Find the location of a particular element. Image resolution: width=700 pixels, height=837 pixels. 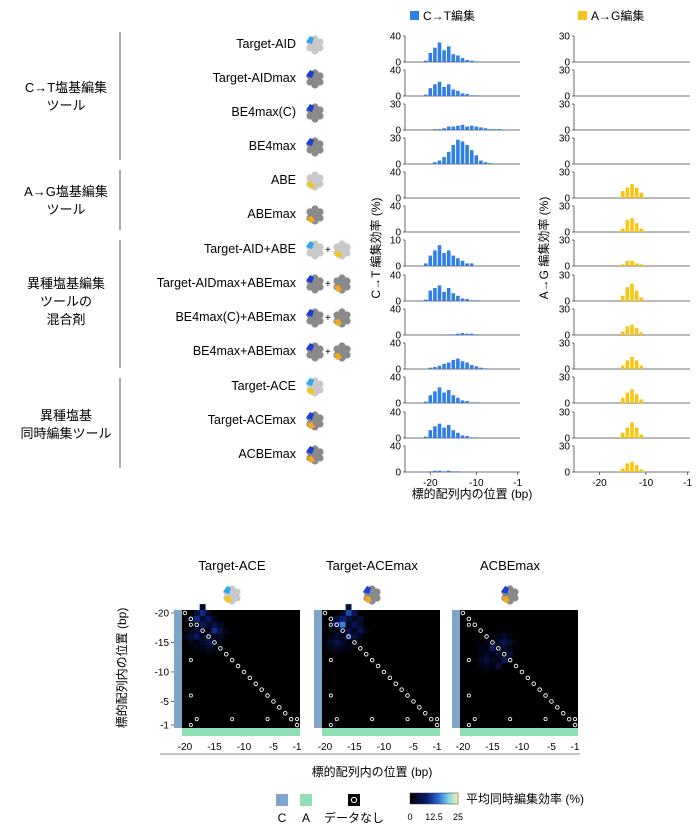

ag-ytick-label: 30 is located at coordinates (565, 71).